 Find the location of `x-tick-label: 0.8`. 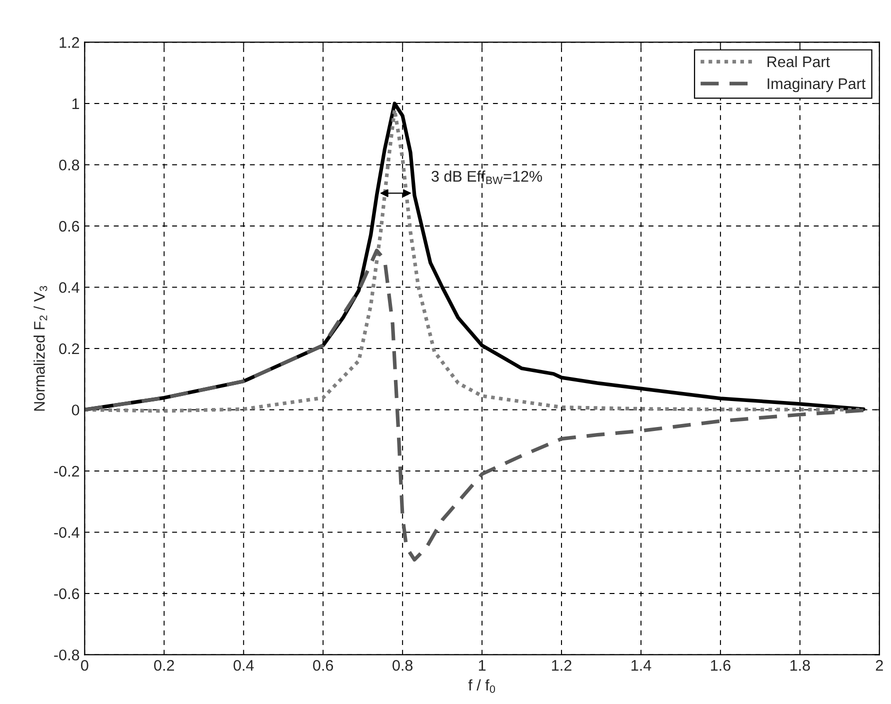

x-tick-label: 0.8 is located at coordinates (402, 665).